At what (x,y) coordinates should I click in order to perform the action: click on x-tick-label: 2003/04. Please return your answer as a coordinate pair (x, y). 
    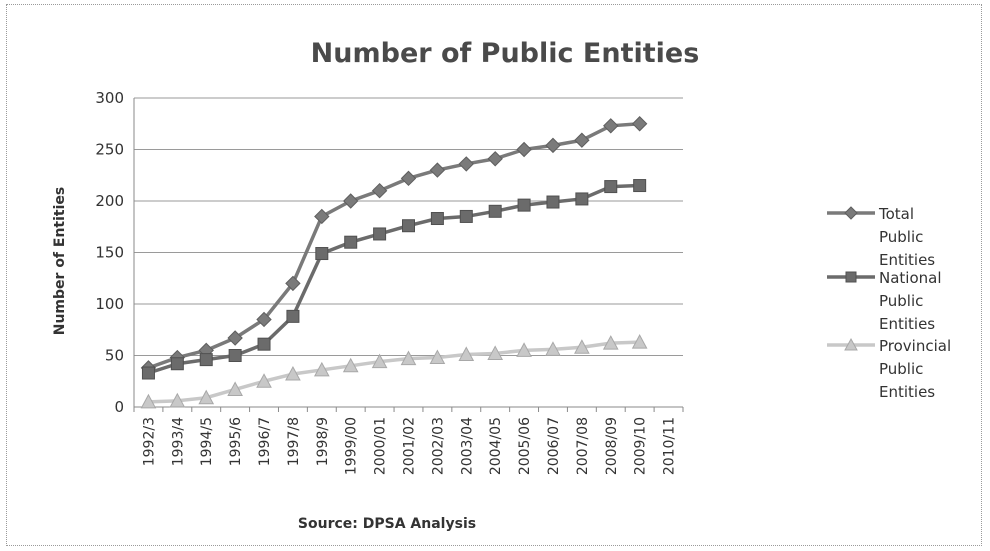
    Looking at the image, I should click on (467, 446).